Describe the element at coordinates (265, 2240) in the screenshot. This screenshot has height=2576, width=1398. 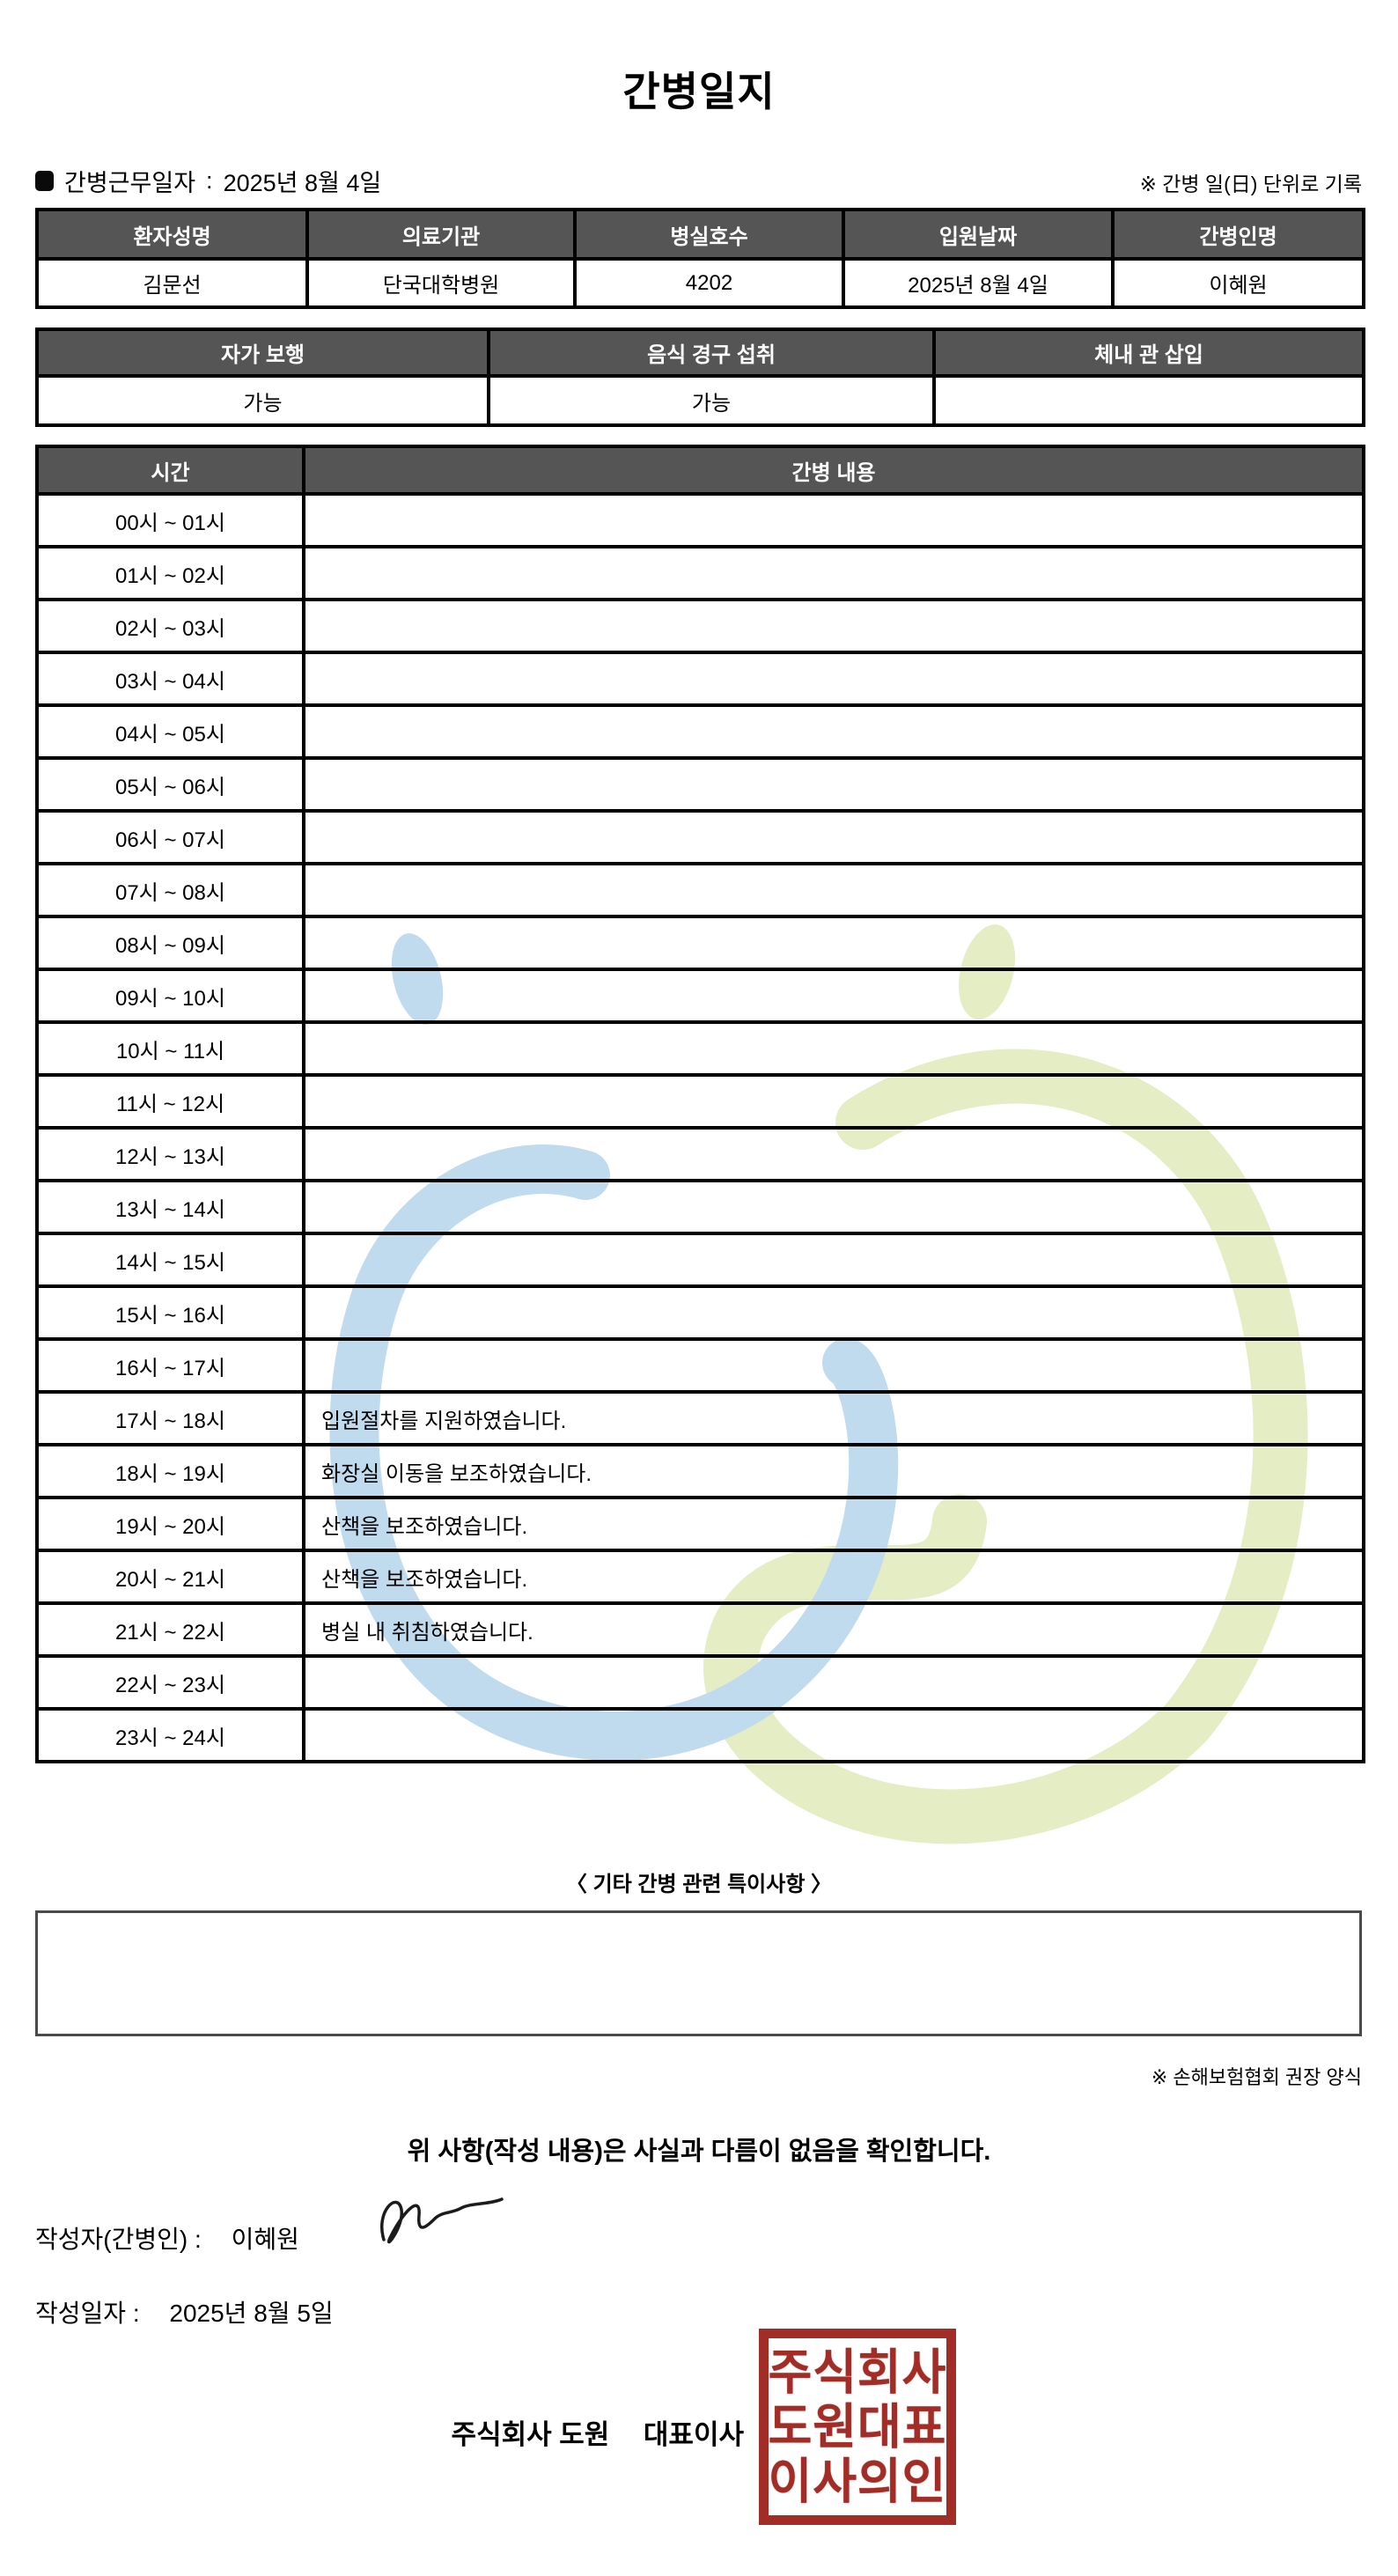
I see `writer-name: 이혜원` at that location.